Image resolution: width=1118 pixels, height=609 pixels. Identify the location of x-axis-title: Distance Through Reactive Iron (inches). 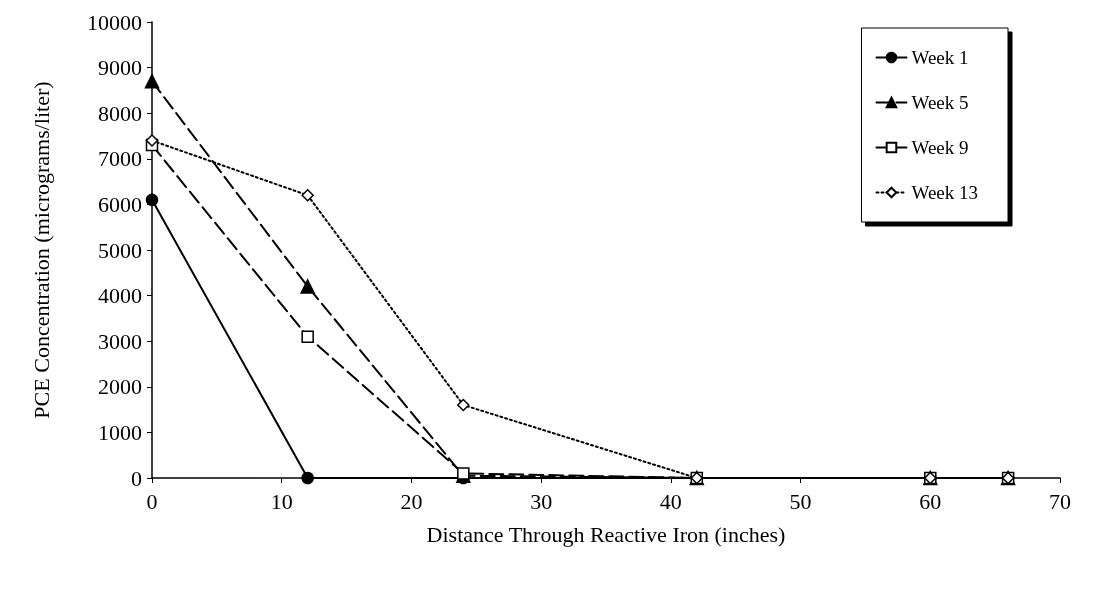
(606, 534).